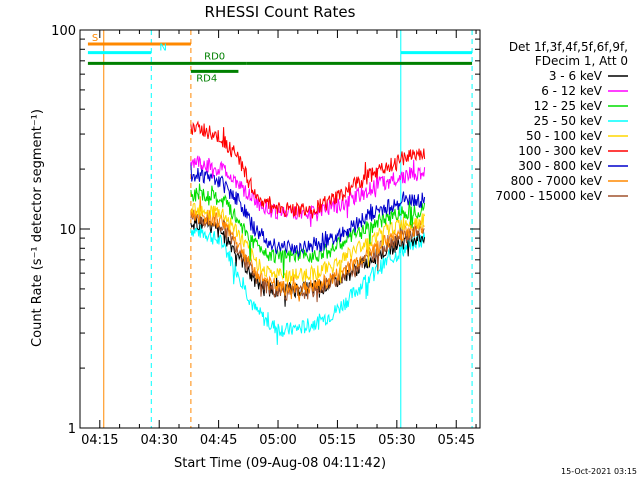 The height and width of the screenshot is (480, 640). Describe the element at coordinates (158, 440) in the screenshot. I see `x-tick-label: 04:30` at that location.